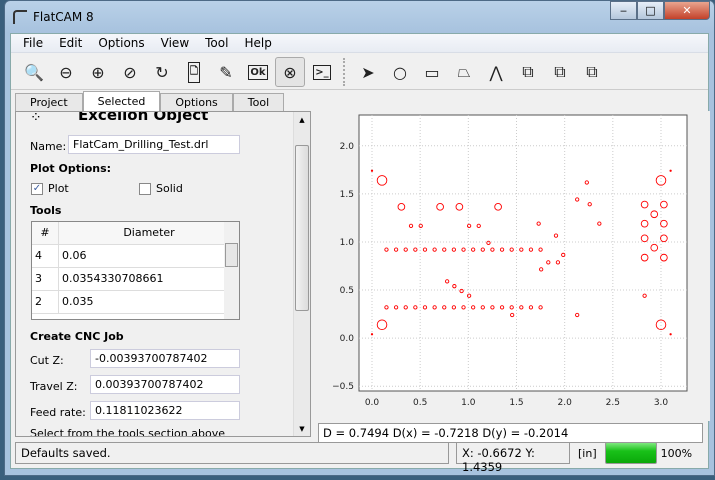  I want to click on select-arrow-button: ➤, so click(368, 72).